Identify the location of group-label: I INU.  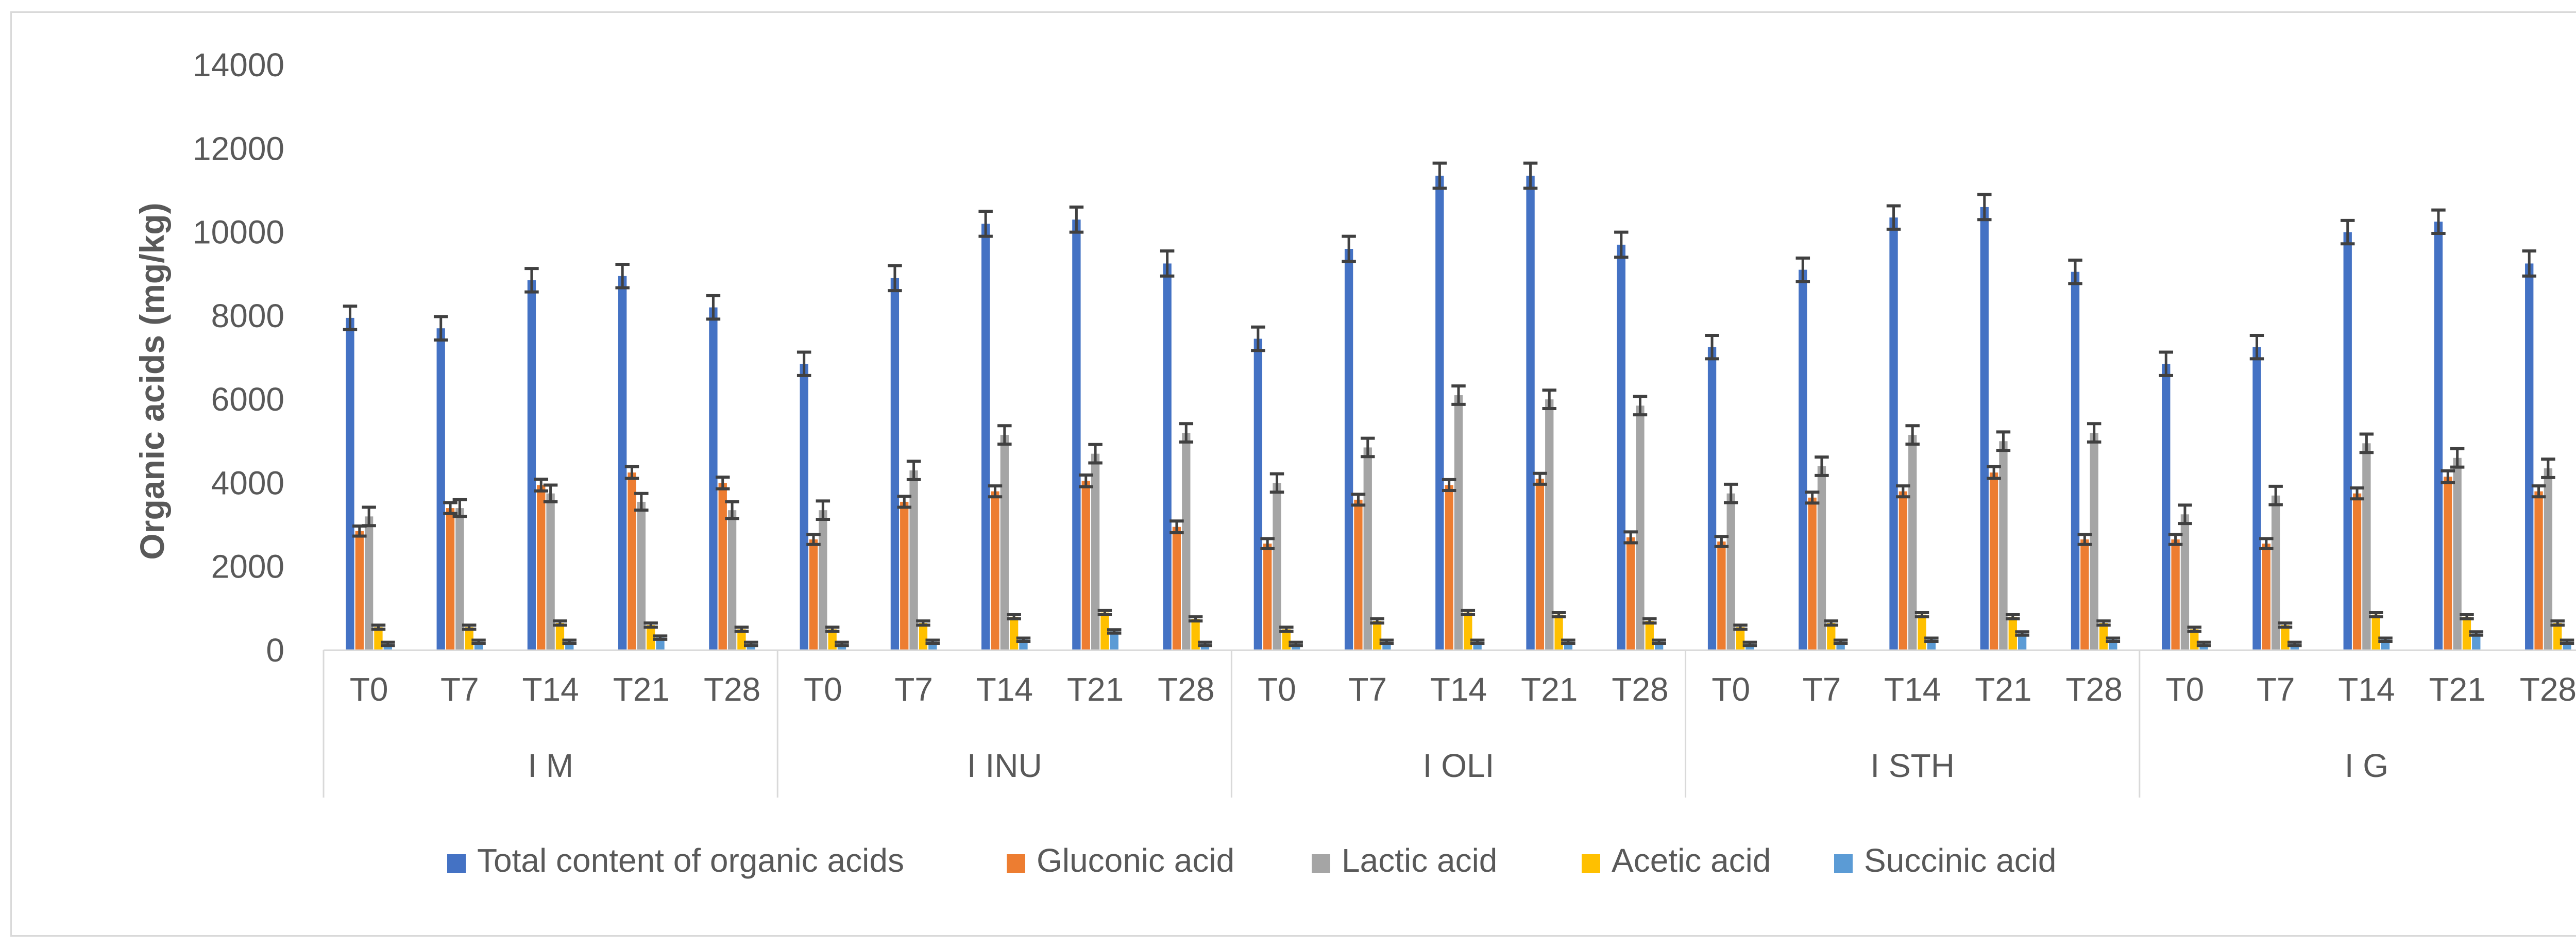
(1004, 766).